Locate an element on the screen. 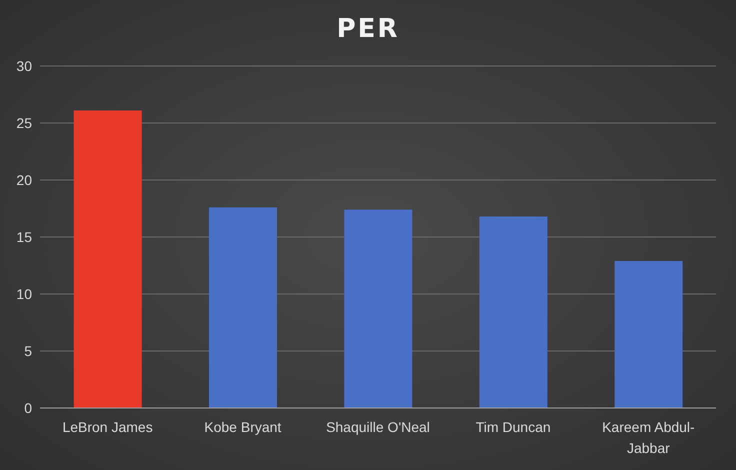 This screenshot has height=470, width=736. x-tick-label: Kareem Abdul-Jabbar is located at coordinates (649, 437).